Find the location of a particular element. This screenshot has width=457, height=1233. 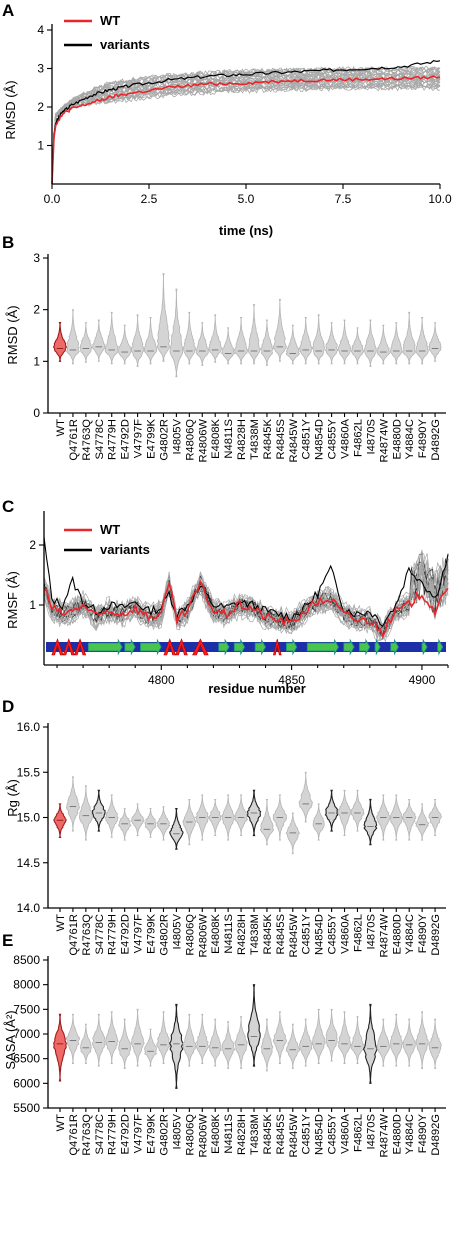

violin-Y4884C is located at coordinates (409, 338).